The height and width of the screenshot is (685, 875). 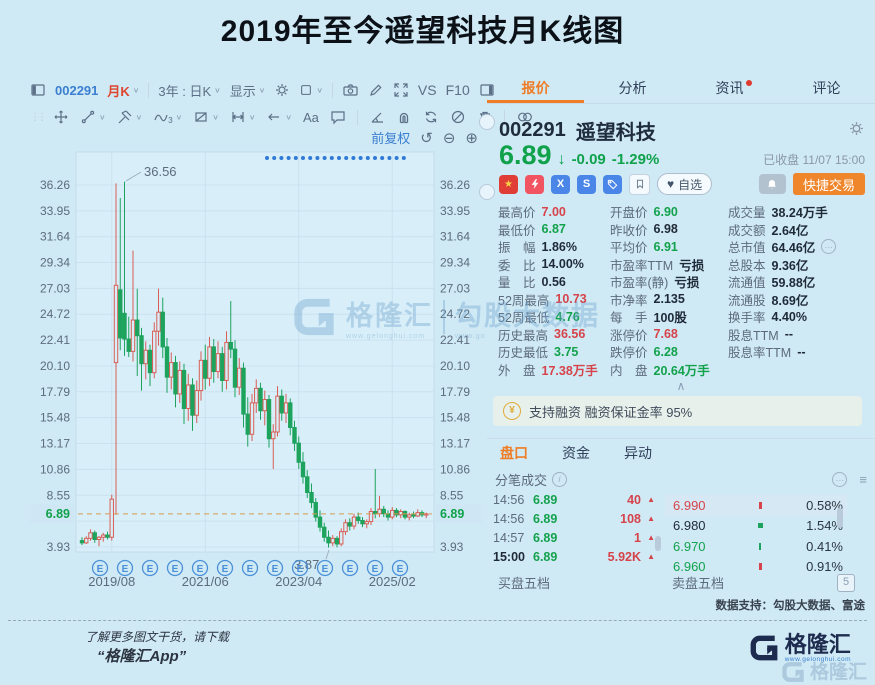 I want to click on arrow-tool-icon: ∨, so click(x=279, y=117).